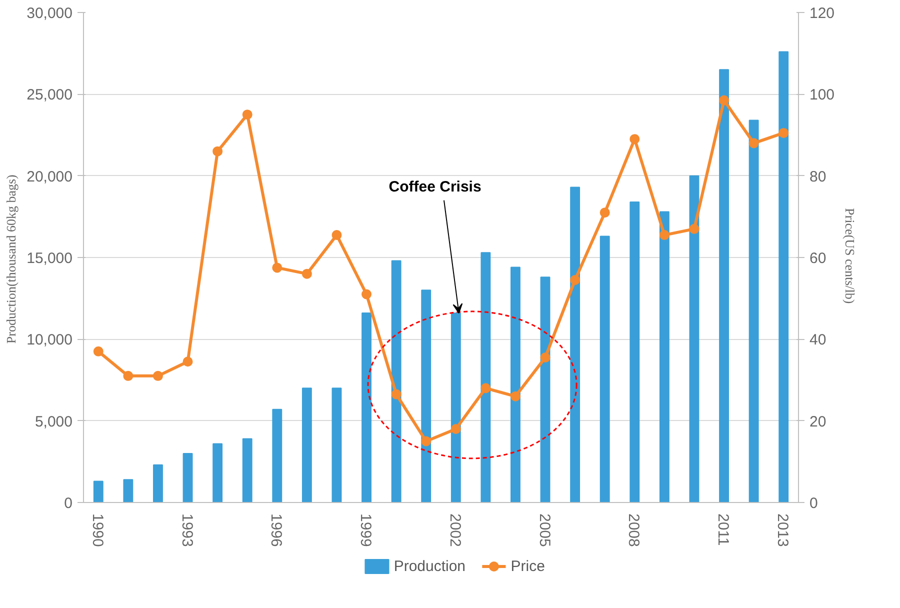  Describe the element at coordinates (11, 259) in the screenshot. I see `y-axis-title: Production(thousand 60kg bags)` at that location.